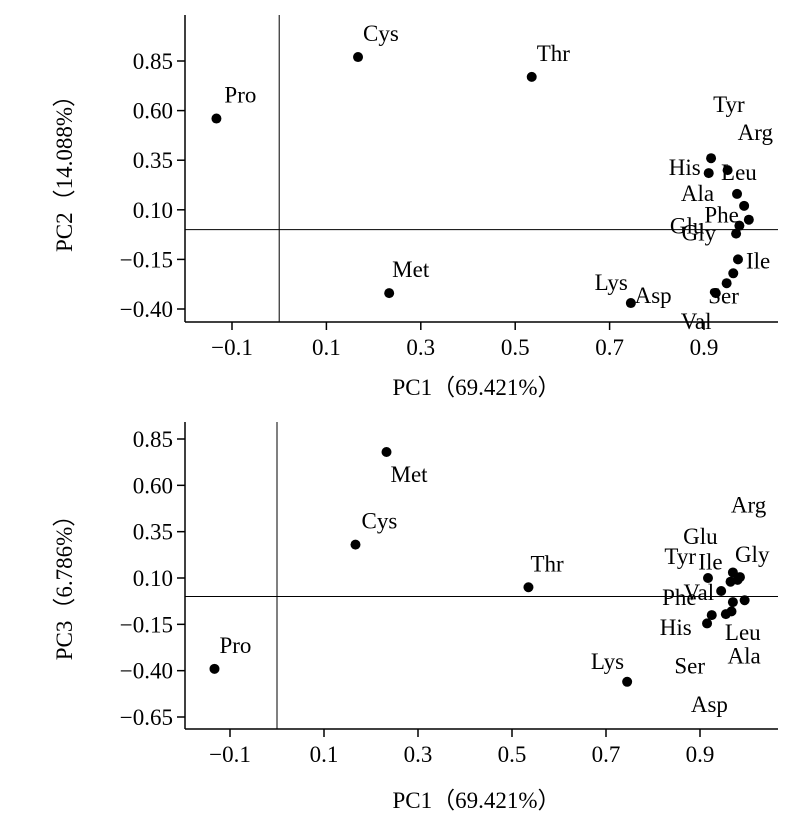  I want to click on y-axis-title: PC2（14.088%）, so click(64, 168).